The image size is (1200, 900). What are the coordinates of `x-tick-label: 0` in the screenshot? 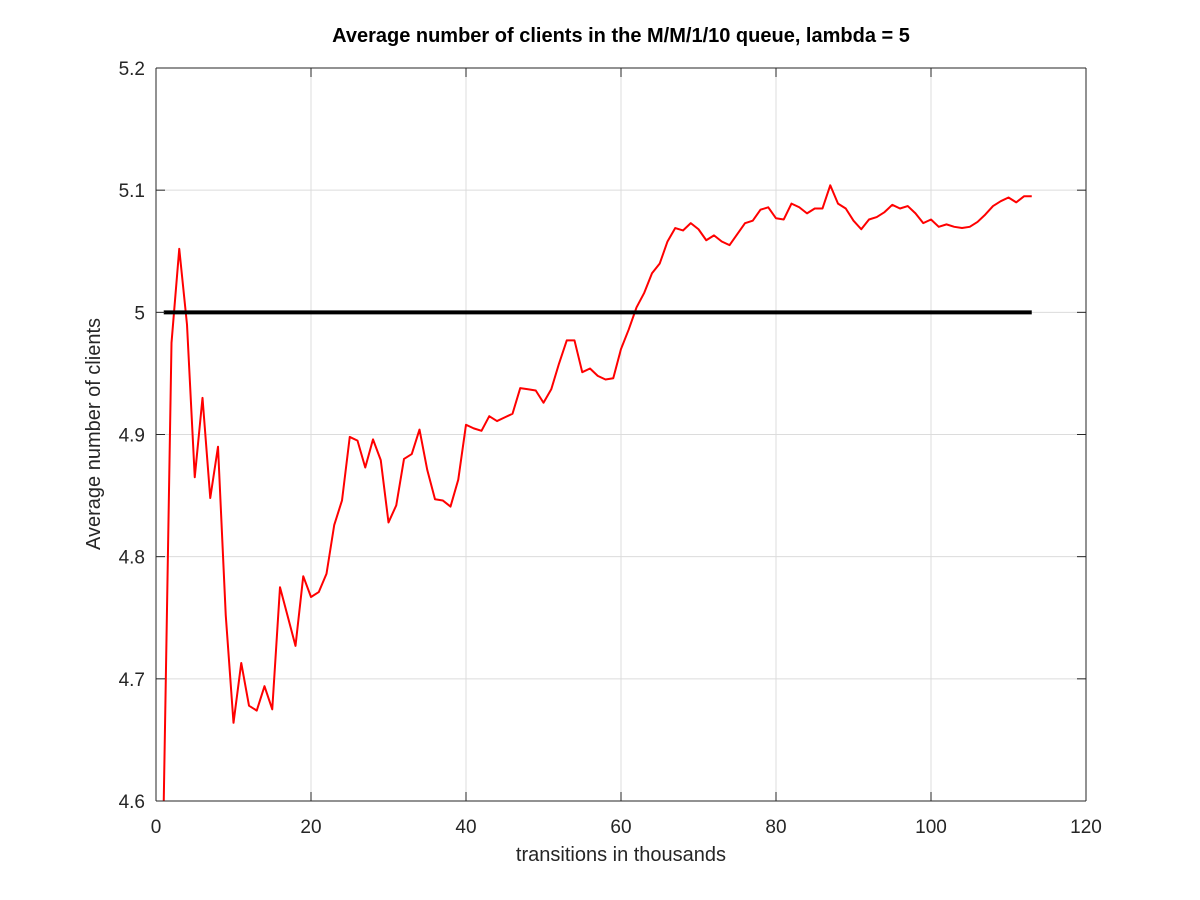 It's located at (156, 827).